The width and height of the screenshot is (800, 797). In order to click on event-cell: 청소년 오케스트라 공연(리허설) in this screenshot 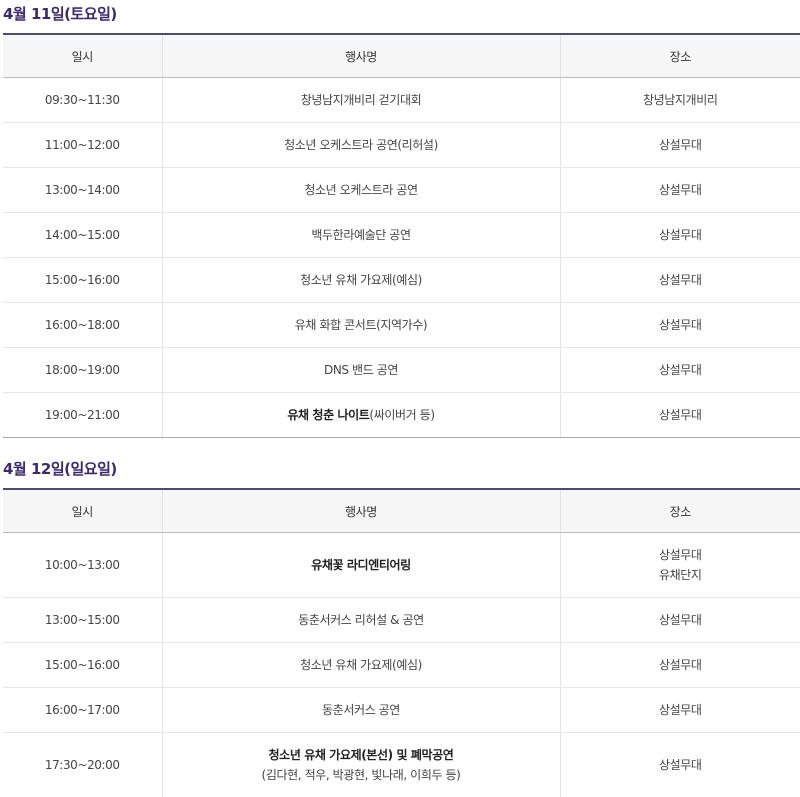, I will do `click(361, 145)`.